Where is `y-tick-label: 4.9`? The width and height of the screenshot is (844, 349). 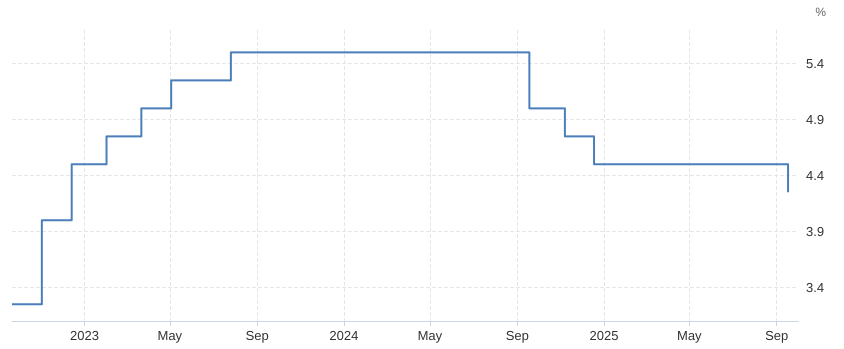 y-tick-label: 4.9 is located at coordinates (815, 120).